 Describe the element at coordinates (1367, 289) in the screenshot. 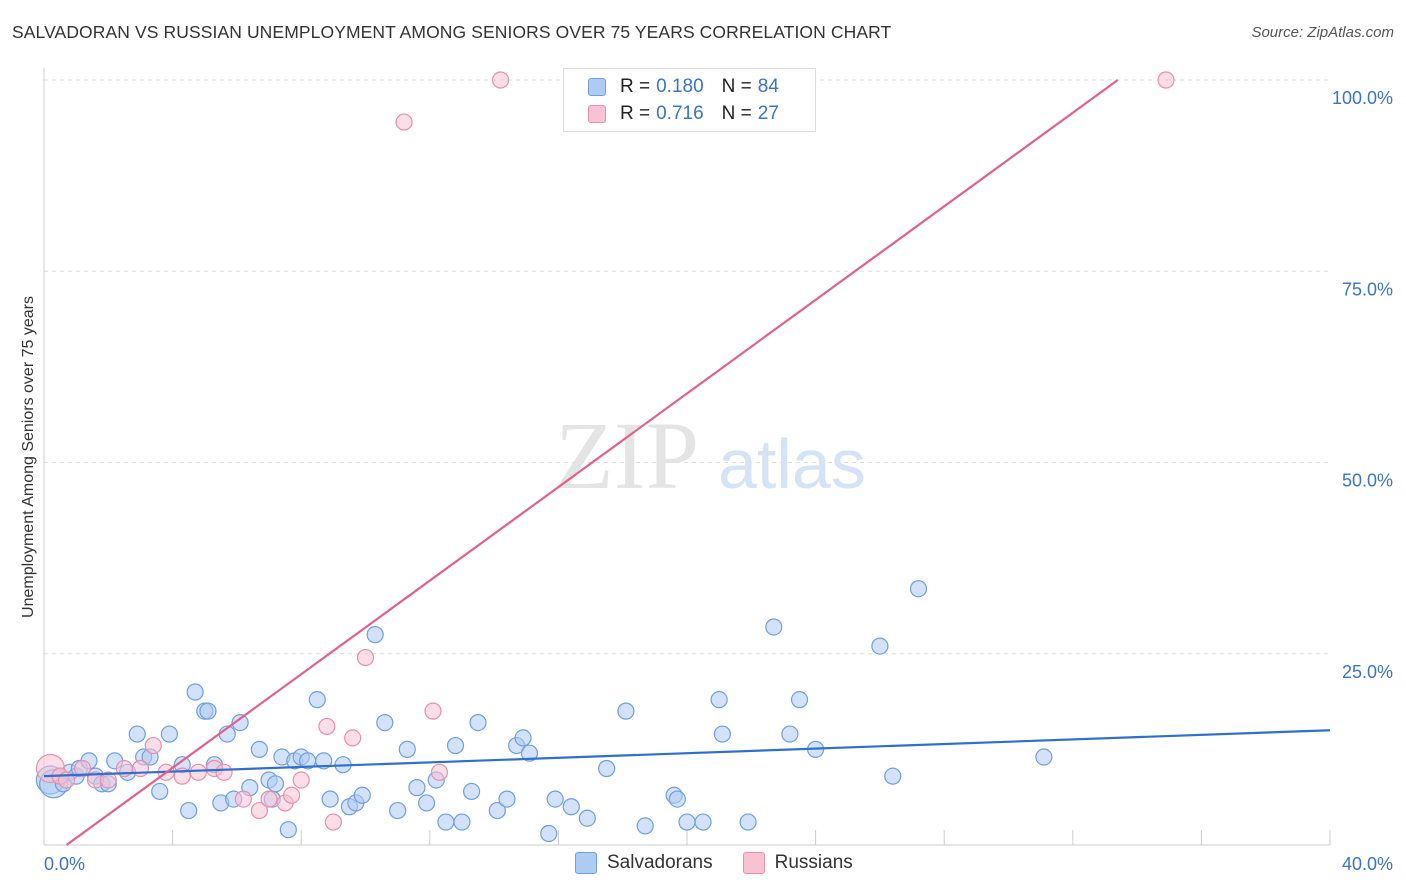

I see `y-tick-label: 75.0%` at that location.